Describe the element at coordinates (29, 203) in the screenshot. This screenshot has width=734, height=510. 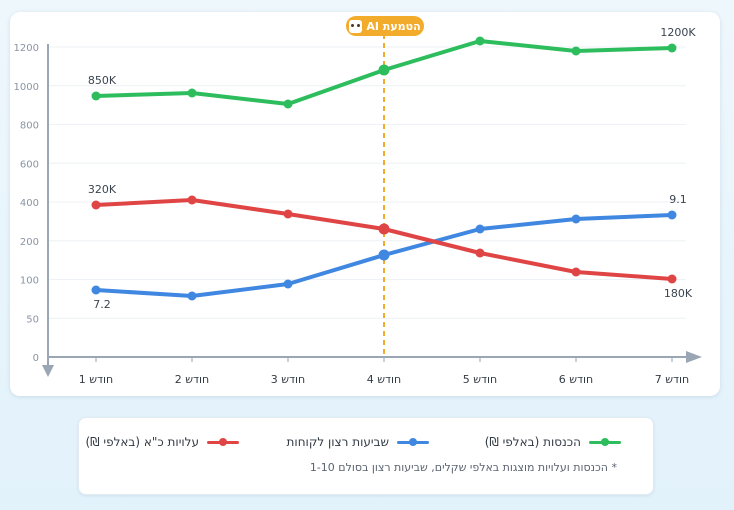
I see `y-tick-label: 400` at that location.